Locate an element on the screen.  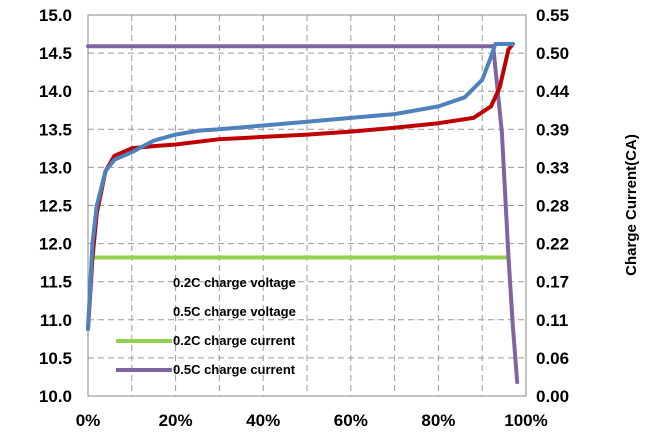
y-right-tick-label: 0.28 is located at coordinates (552, 206).